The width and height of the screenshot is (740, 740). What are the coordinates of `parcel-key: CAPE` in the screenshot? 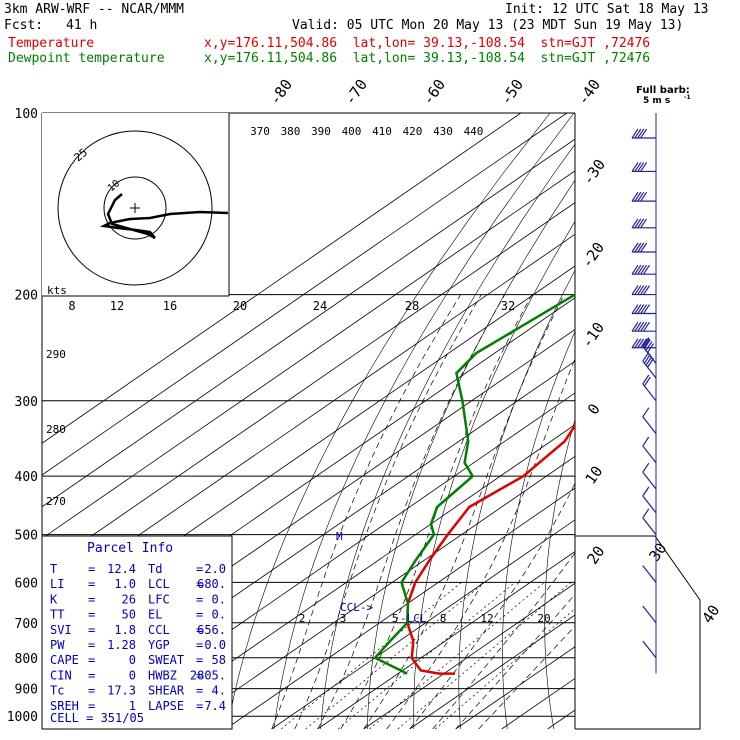 It's located at (64, 660).